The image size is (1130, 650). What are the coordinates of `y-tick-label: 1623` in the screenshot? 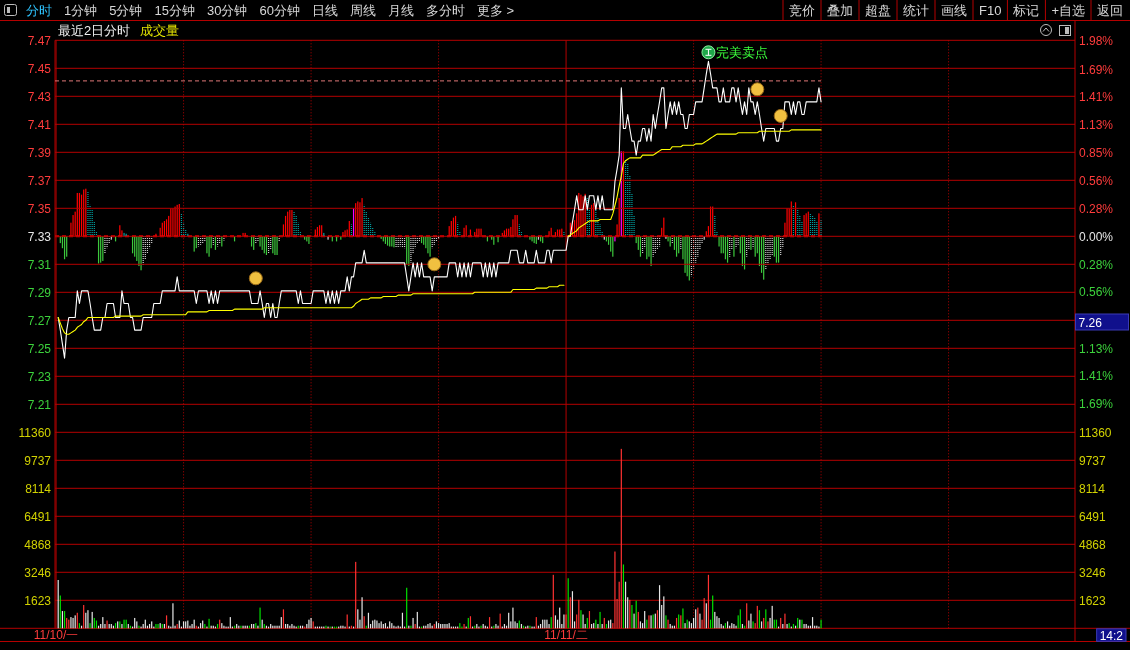 It's located at (38, 600).